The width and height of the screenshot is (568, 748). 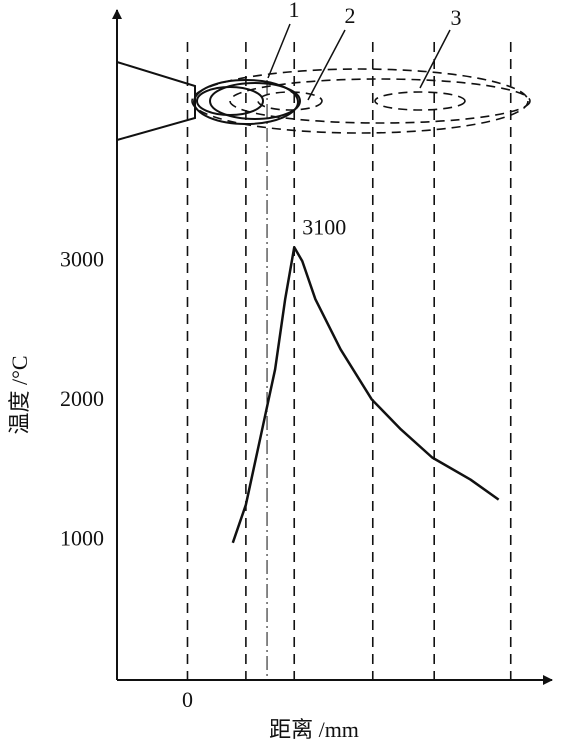 What do you see at coordinates (456, 17) in the screenshot?
I see `annotation: 3` at bounding box center [456, 17].